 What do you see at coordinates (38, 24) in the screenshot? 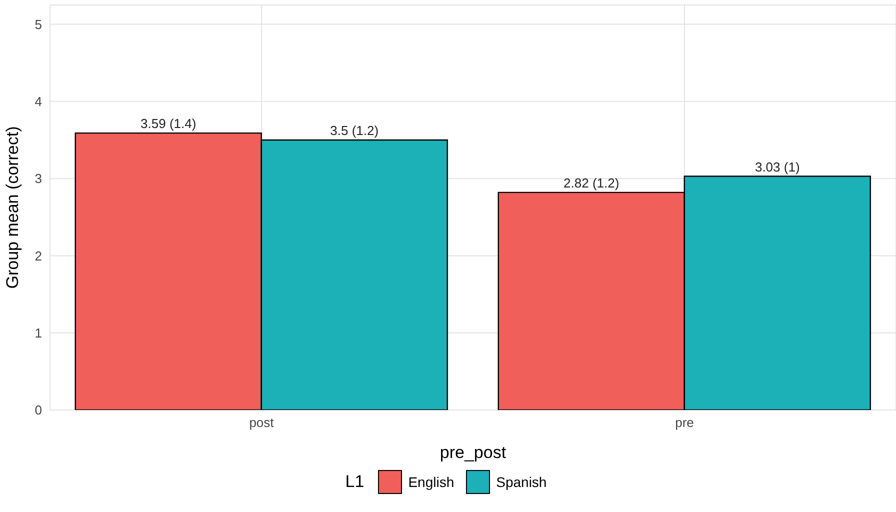
I see `y-tick-label: 5` at bounding box center [38, 24].